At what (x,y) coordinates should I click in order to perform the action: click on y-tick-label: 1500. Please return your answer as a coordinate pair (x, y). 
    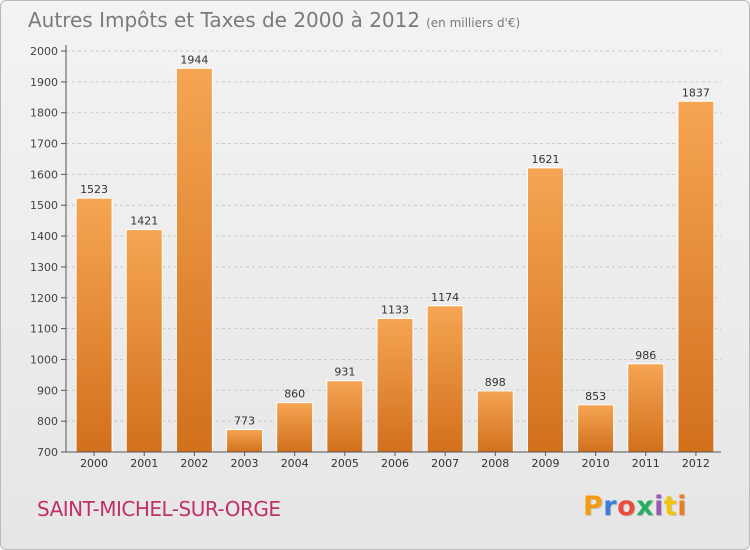
    Looking at the image, I should click on (44, 205).